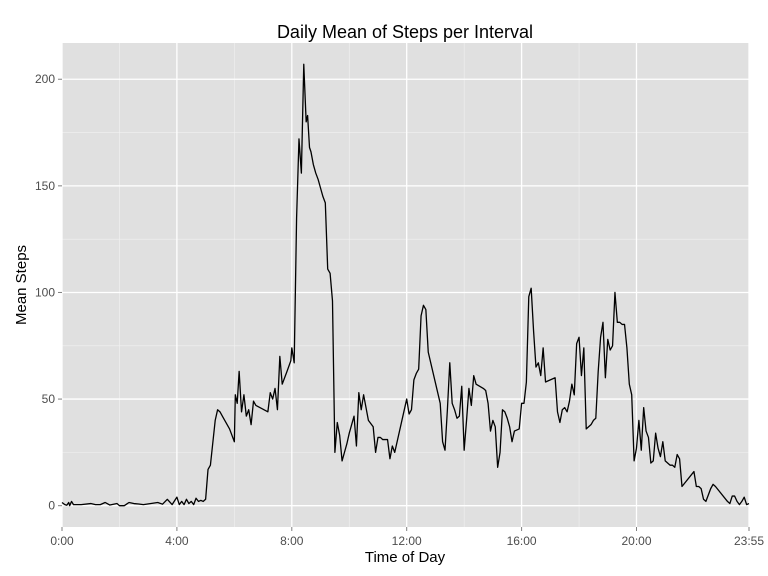 This screenshot has width=768, height=576. Describe the element at coordinates (49, 399) in the screenshot. I see `y-tick-label: 50` at that location.